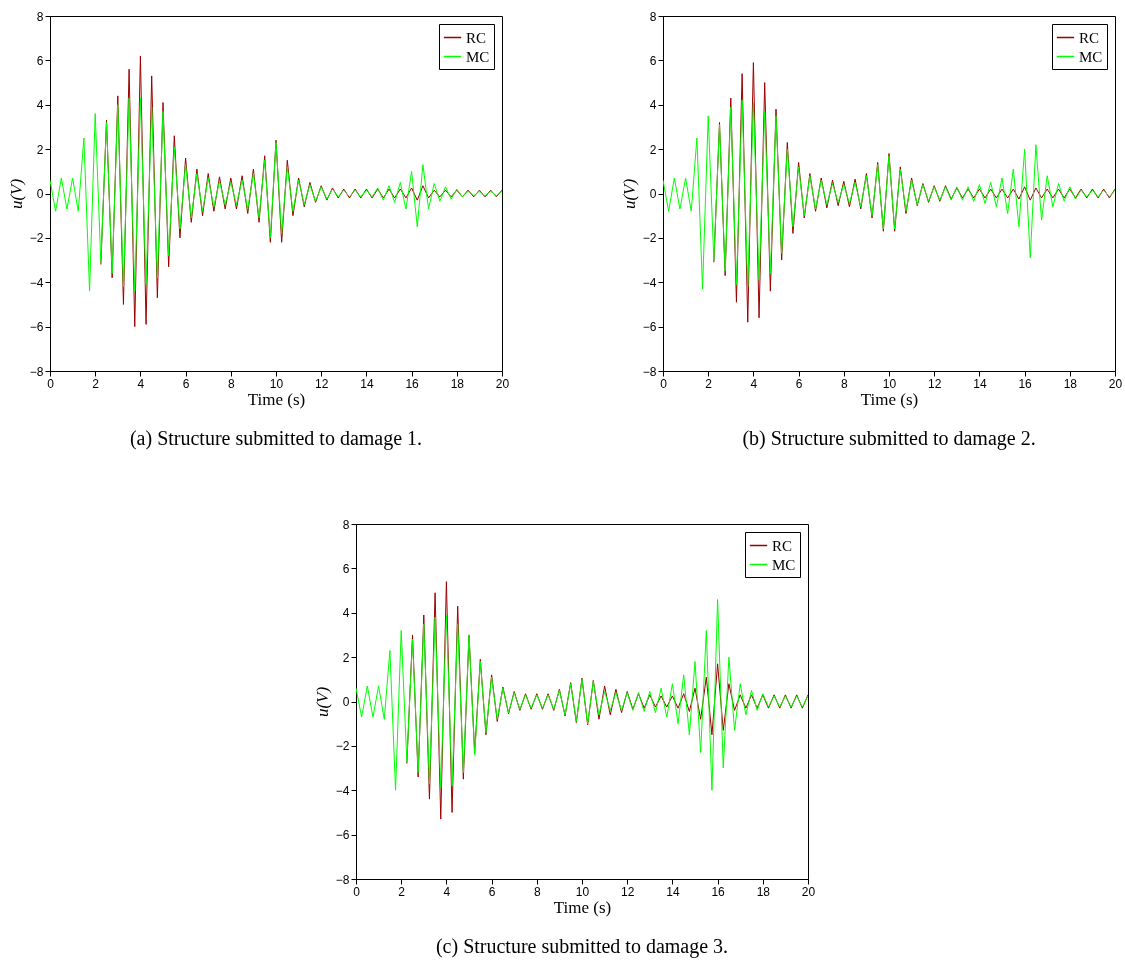  Describe the element at coordinates (276, 438) in the screenshot. I see `text: (a) Structure submitted to damage 1.` at that location.